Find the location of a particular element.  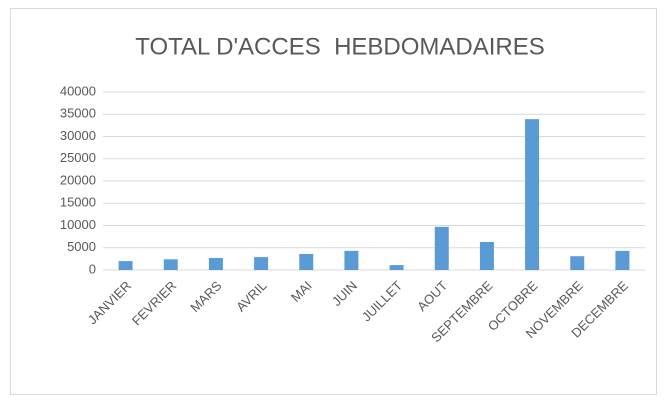

y-tick-label: 30000 is located at coordinates (78, 135).